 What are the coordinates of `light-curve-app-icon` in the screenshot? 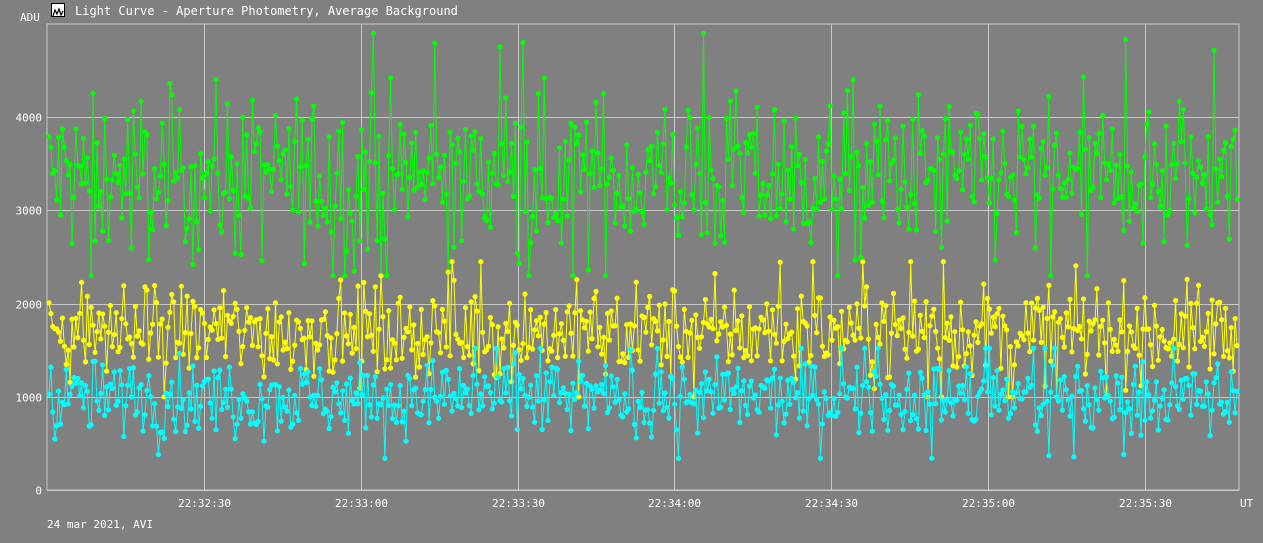 It's located at (58, 10).